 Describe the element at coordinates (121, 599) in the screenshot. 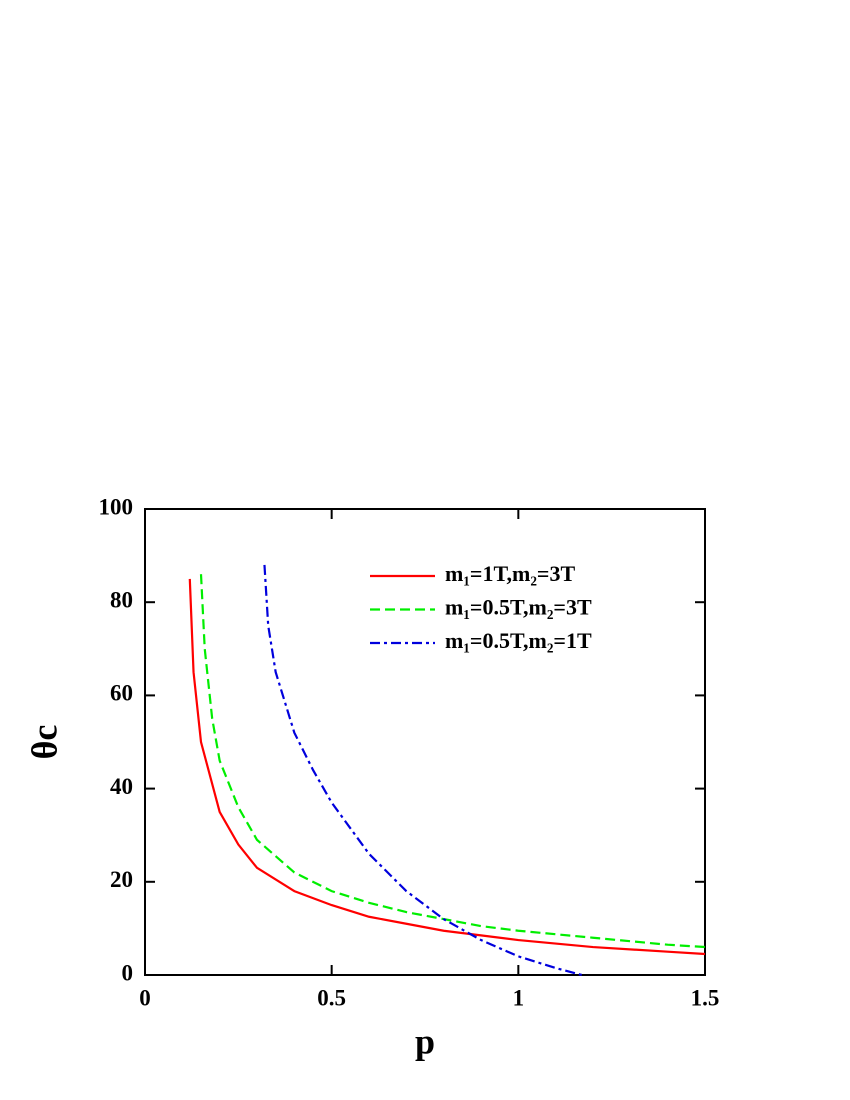

I see `y-tick-label: 80` at that location.